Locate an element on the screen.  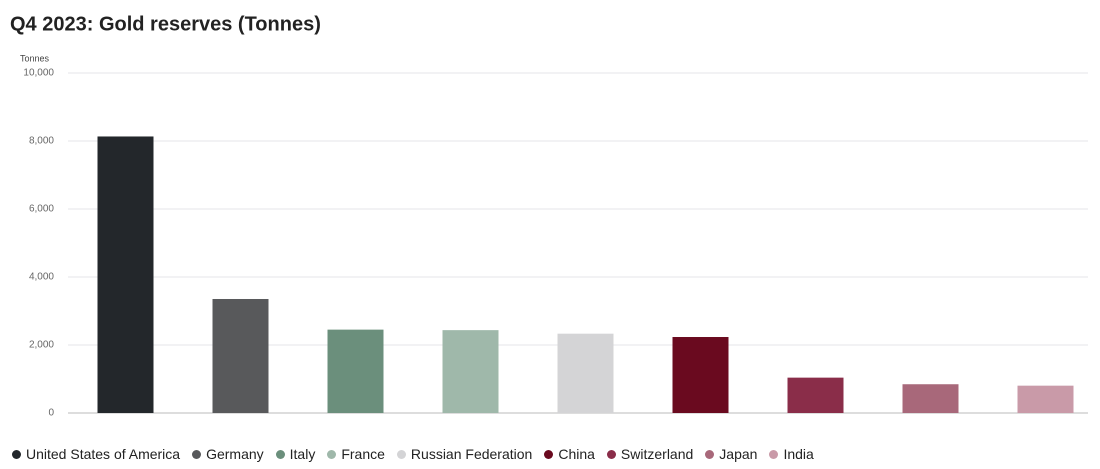
legend-label: Switzerland is located at coordinates (657, 454).